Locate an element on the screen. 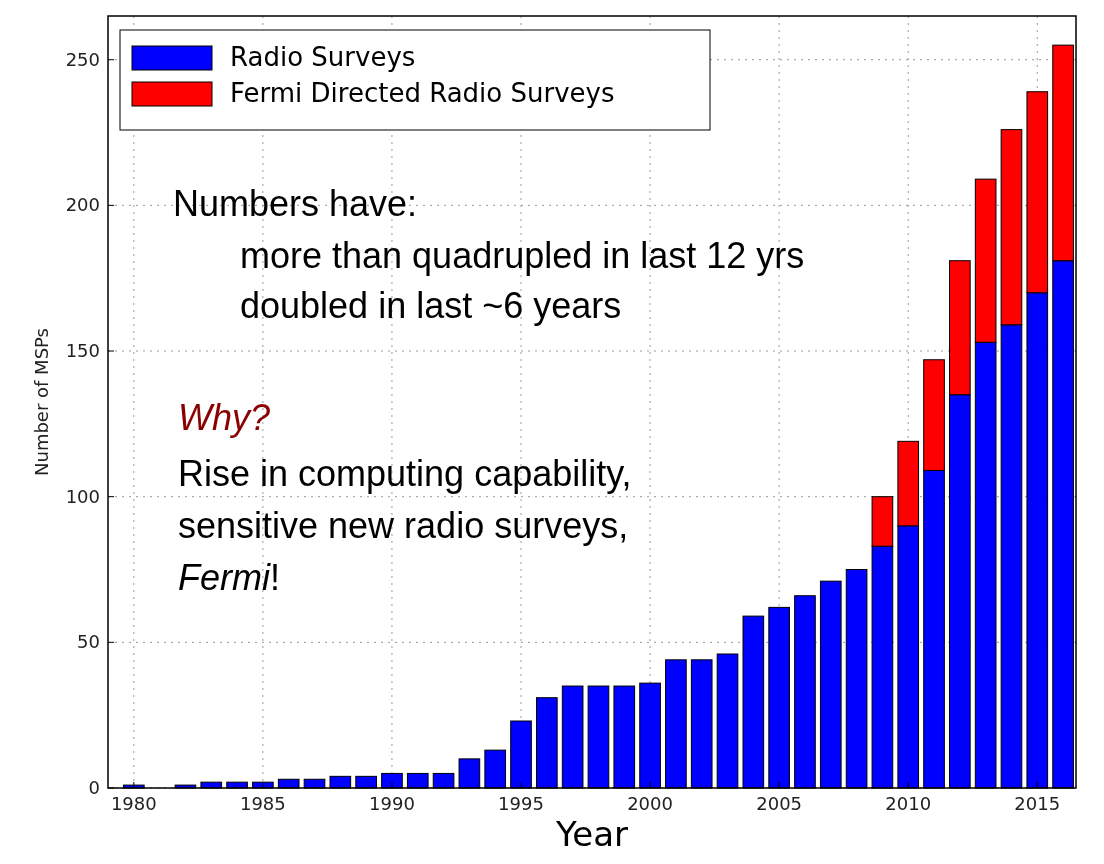 This screenshot has width=1104, height=864. y-tick-label: 50 is located at coordinates (88, 642).